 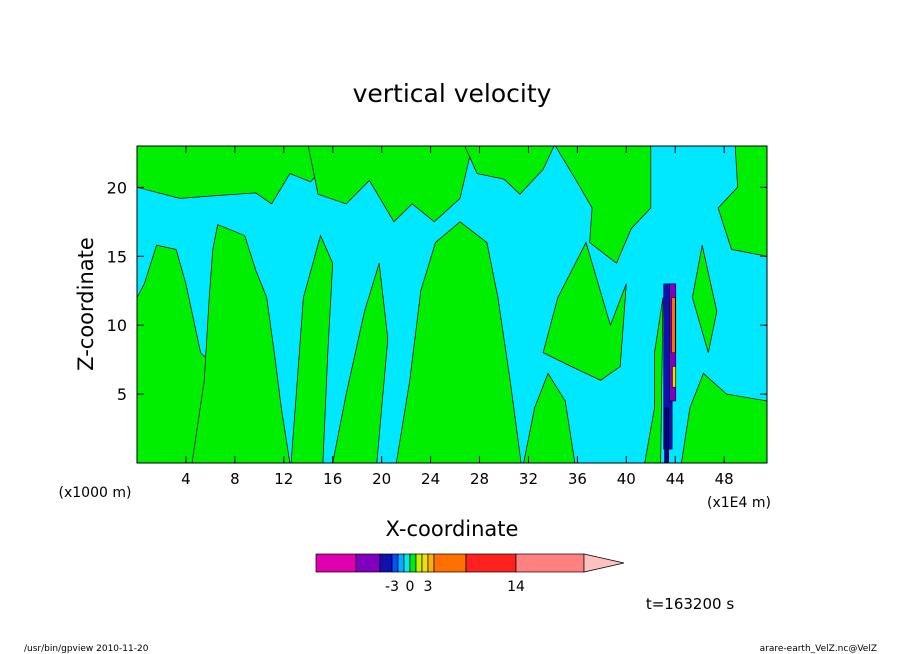 What do you see at coordinates (122, 394) in the screenshot?
I see `y-tick-label: 5` at bounding box center [122, 394].